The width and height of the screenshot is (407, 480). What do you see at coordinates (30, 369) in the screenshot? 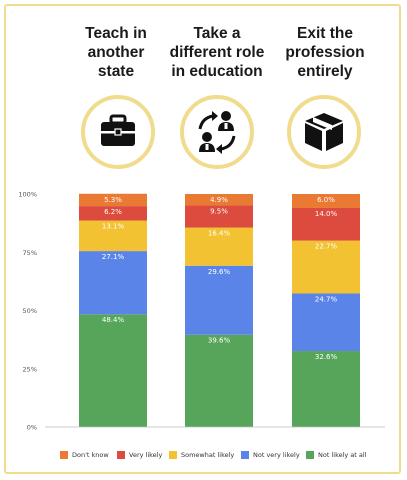
I see `y-tick-label: 25%` at bounding box center [30, 369].